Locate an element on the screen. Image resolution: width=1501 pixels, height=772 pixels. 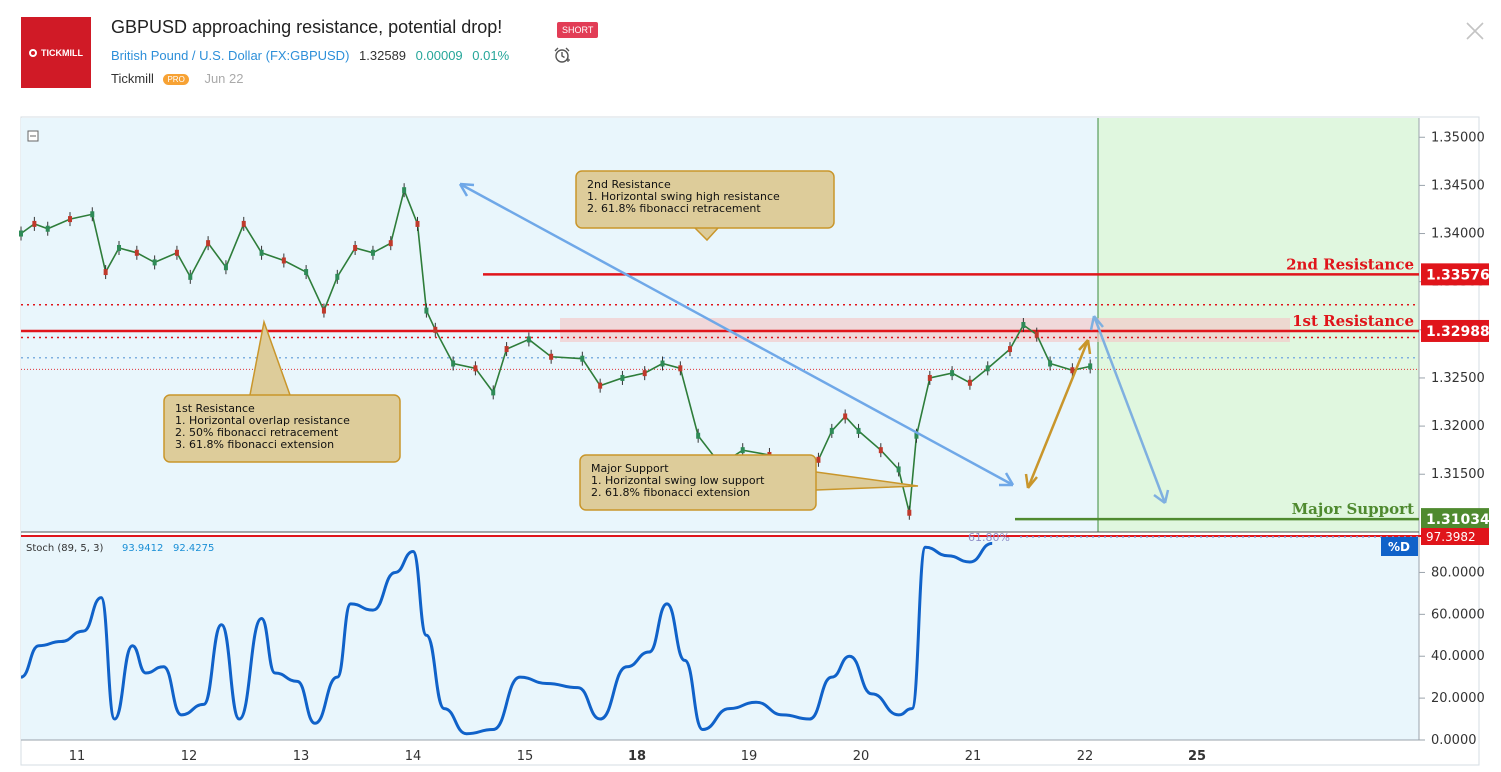
time-tick-label: 12 is located at coordinates (189, 756).